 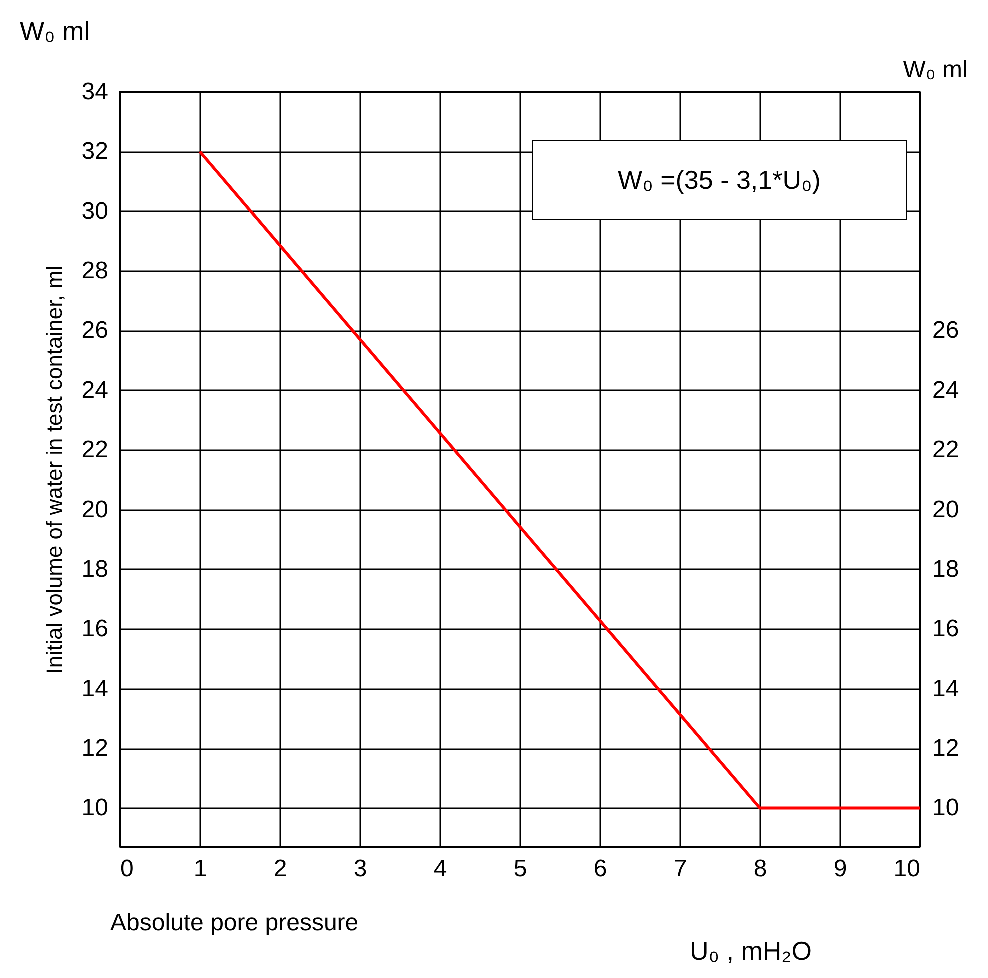 I want to click on x-tick-label: 8, so click(x=761, y=869).